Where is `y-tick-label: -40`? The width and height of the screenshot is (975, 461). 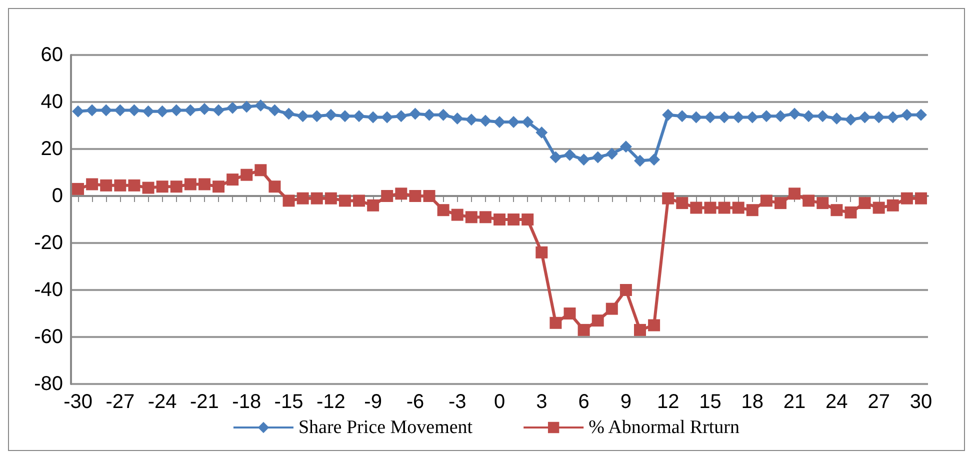
y-tick-label: -40 is located at coordinates (48, 290).